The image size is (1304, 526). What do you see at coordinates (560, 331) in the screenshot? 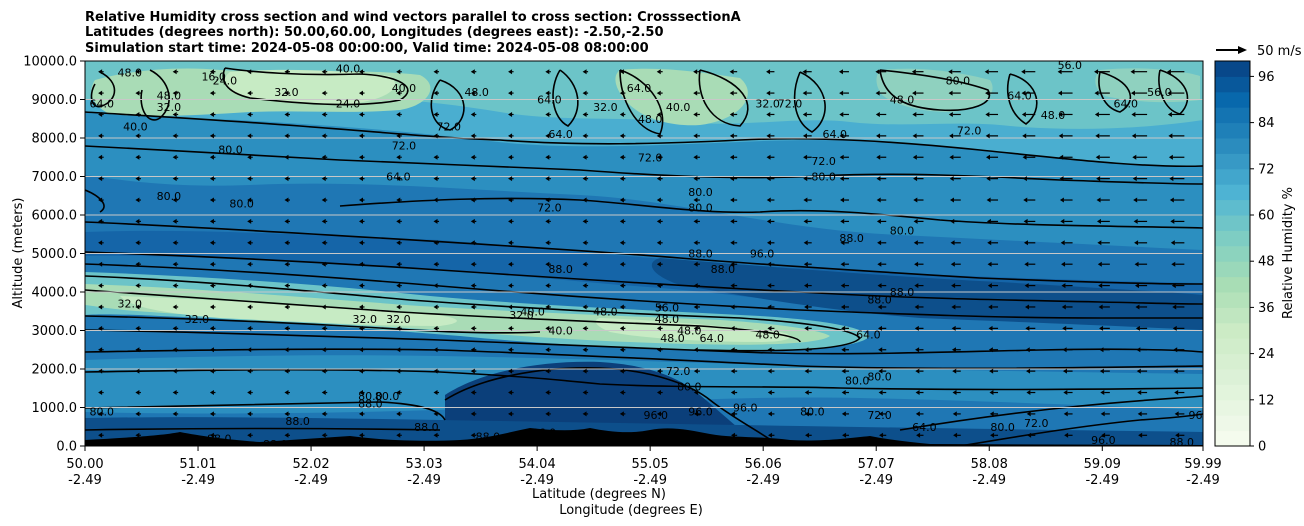
I see `contour-label: 40.0` at bounding box center [560, 331].